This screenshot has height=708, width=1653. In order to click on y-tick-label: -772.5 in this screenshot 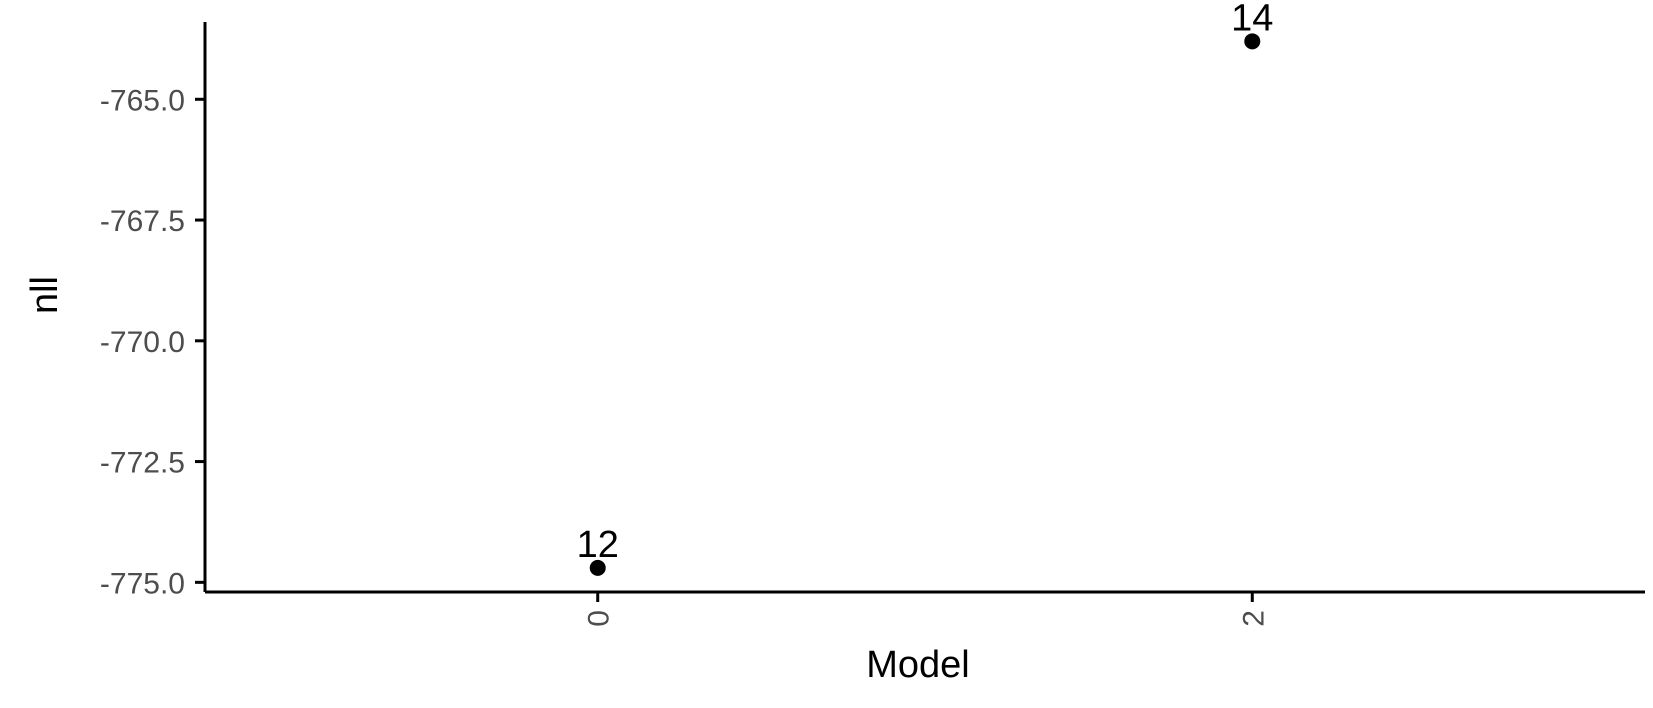, I will do `click(142, 463)`.